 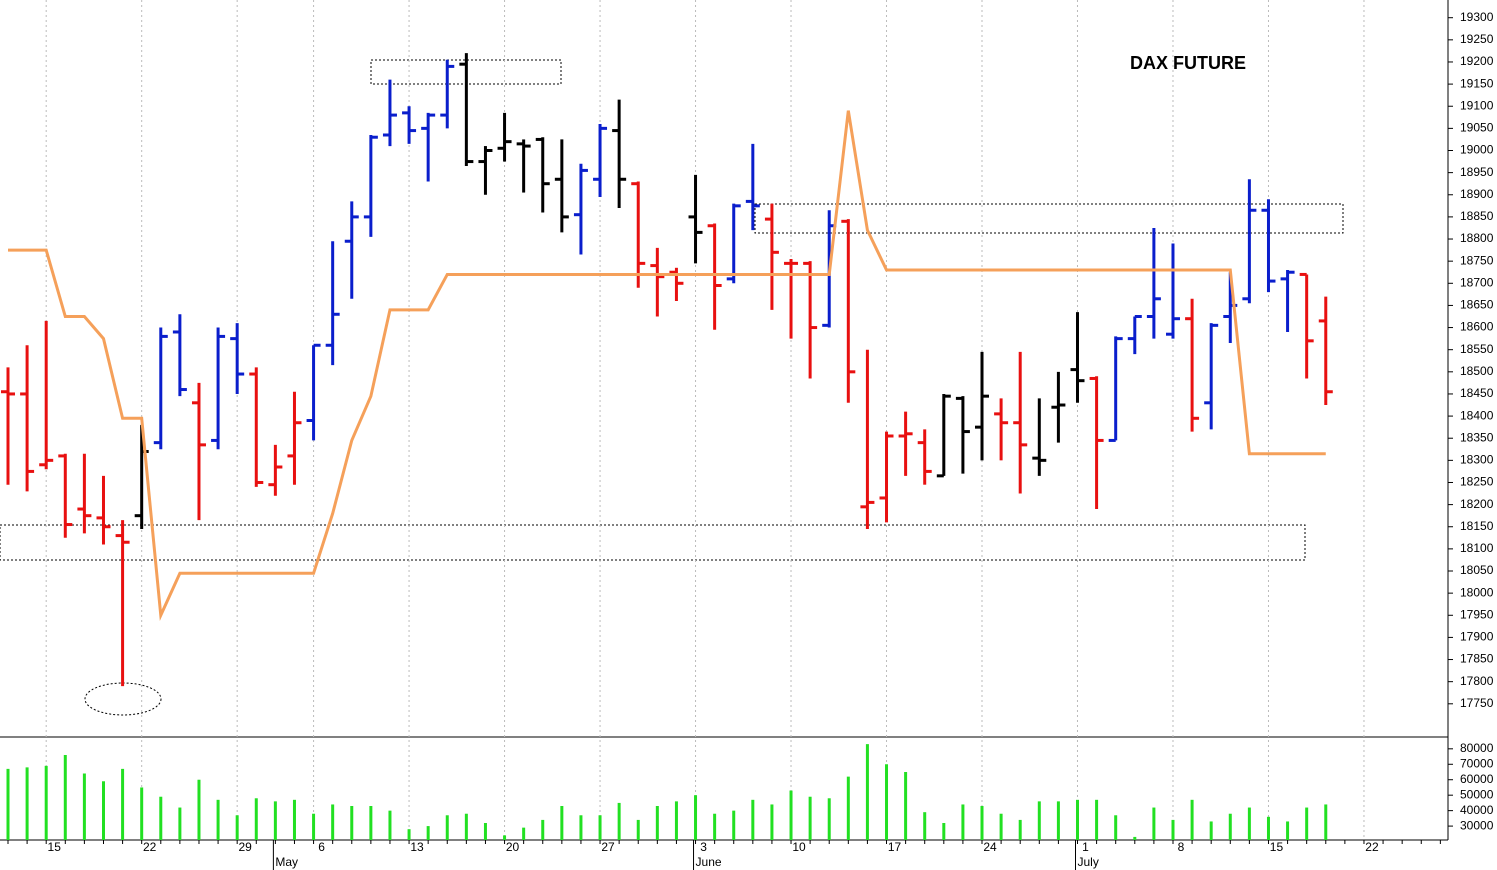 What do you see at coordinates (1477, 748) in the screenshot?
I see `y-tick-label: 80000` at bounding box center [1477, 748].